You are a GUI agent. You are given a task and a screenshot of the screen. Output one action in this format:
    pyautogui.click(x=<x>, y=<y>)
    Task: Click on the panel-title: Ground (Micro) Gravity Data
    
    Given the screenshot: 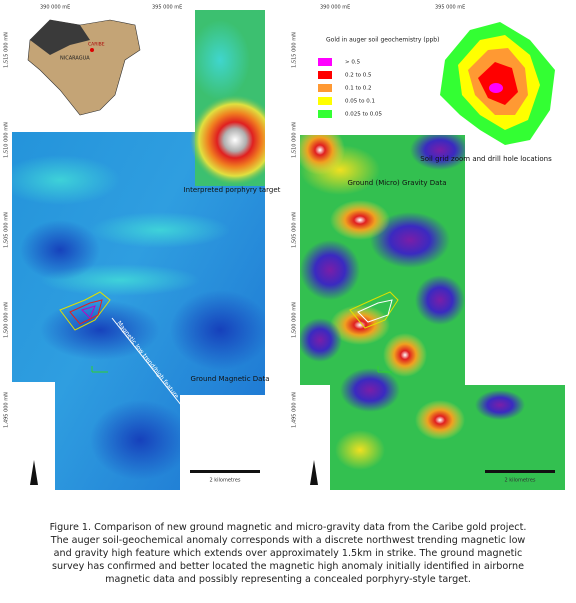 What is the action you would take?
    pyautogui.click(x=396, y=183)
    